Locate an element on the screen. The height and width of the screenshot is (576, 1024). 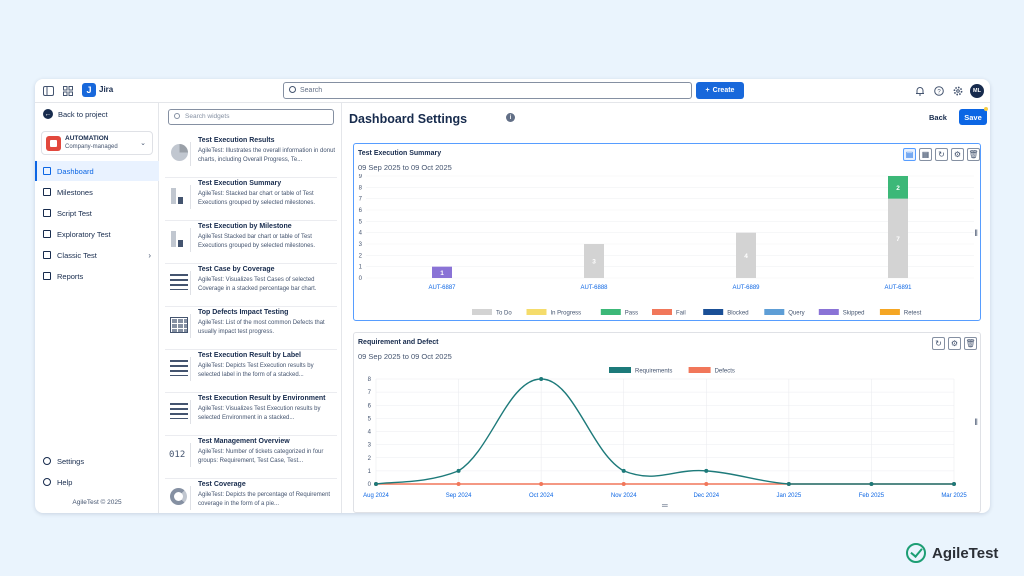
sidebar-item-reports: Reports is located at coordinates (97, 276).